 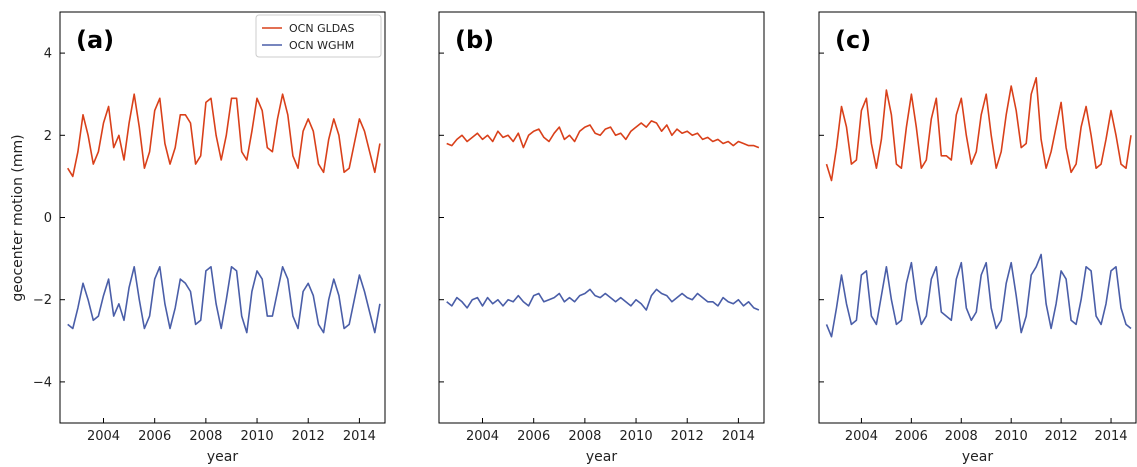 What do you see at coordinates (95, 40) in the screenshot?
I see `panel-label: (a)` at bounding box center [95, 40].